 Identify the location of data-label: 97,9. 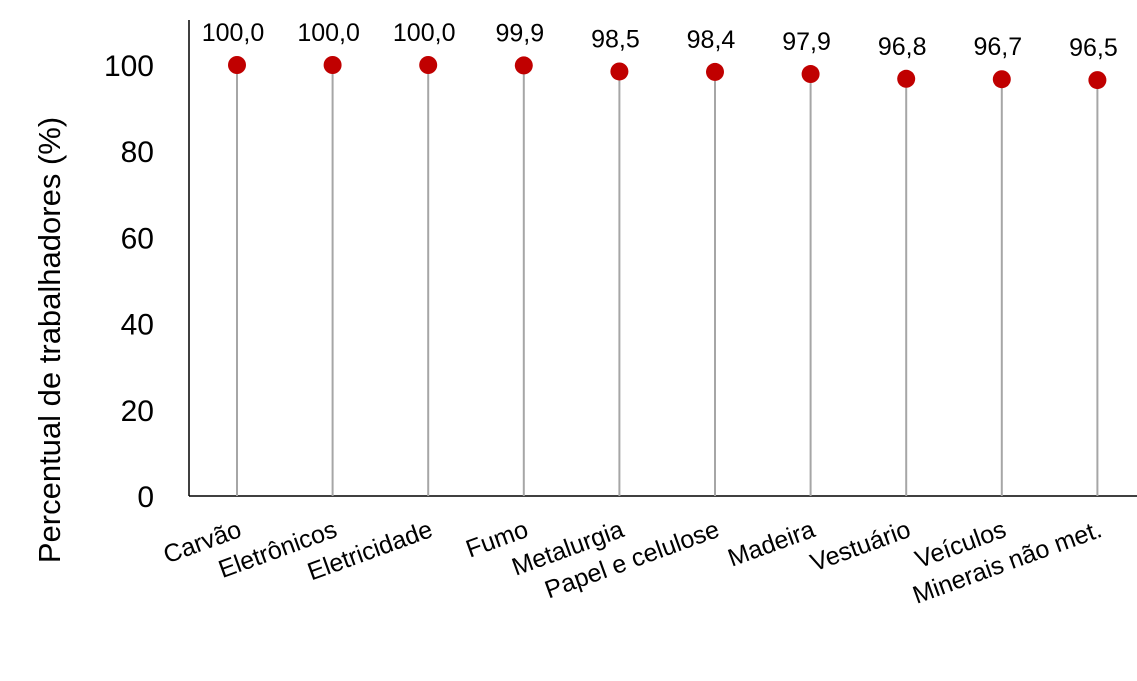
(806, 42).